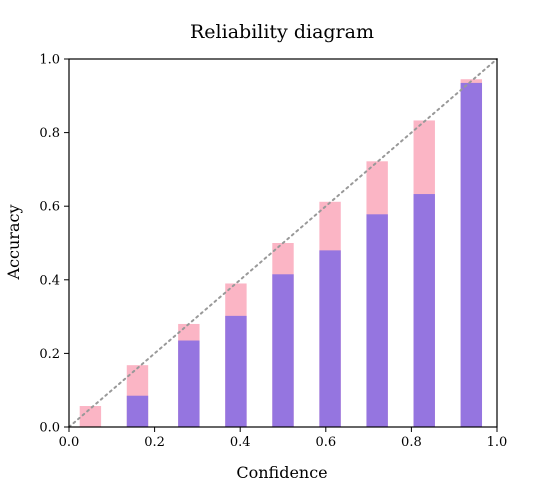 The height and width of the screenshot is (480, 552). I want to click on y-tick-label: 0.8, so click(49, 133).